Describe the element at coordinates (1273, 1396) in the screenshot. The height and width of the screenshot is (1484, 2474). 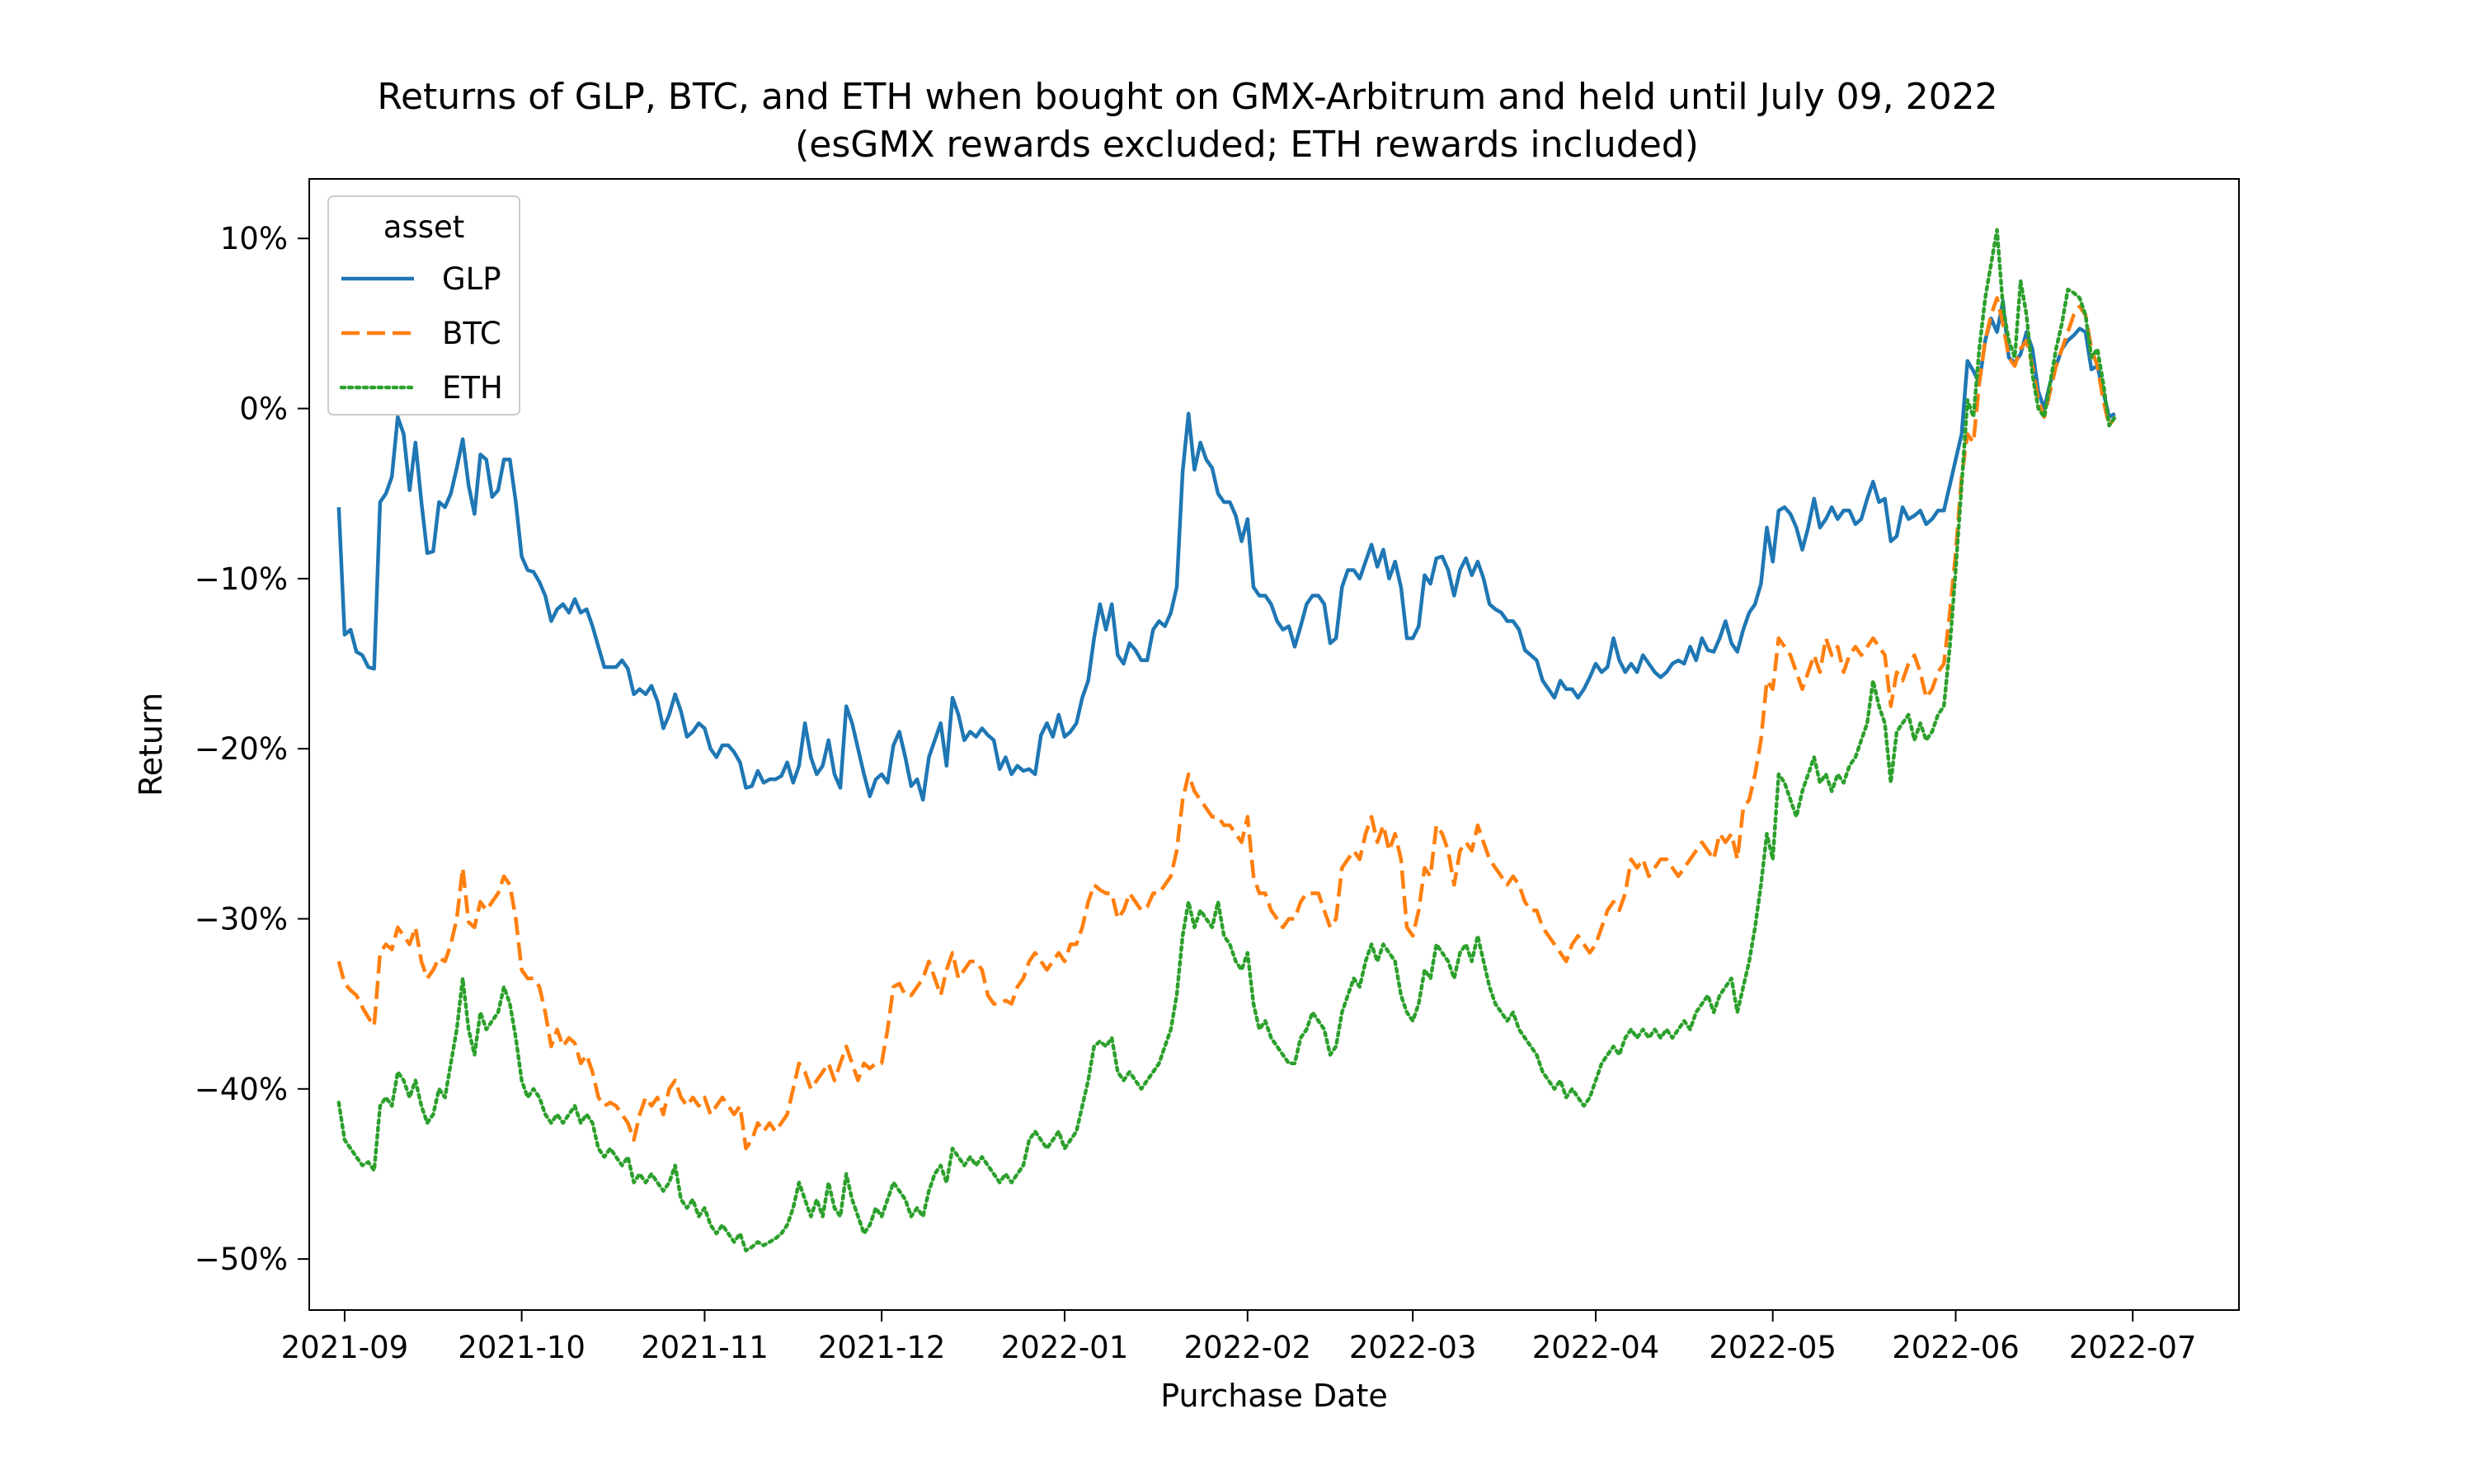
I see `x-axis-label: Purchase Date` at that location.